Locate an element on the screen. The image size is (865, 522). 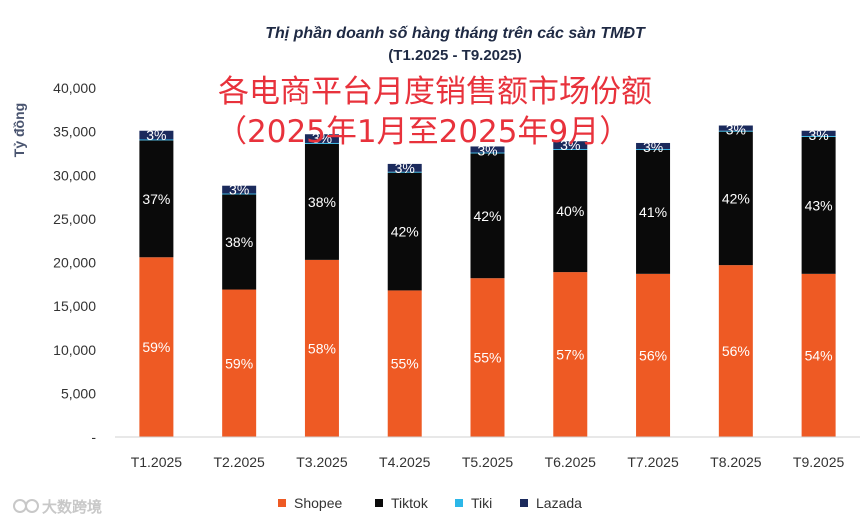
y-tick-label: 5,000 is located at coordinates (78, 393).